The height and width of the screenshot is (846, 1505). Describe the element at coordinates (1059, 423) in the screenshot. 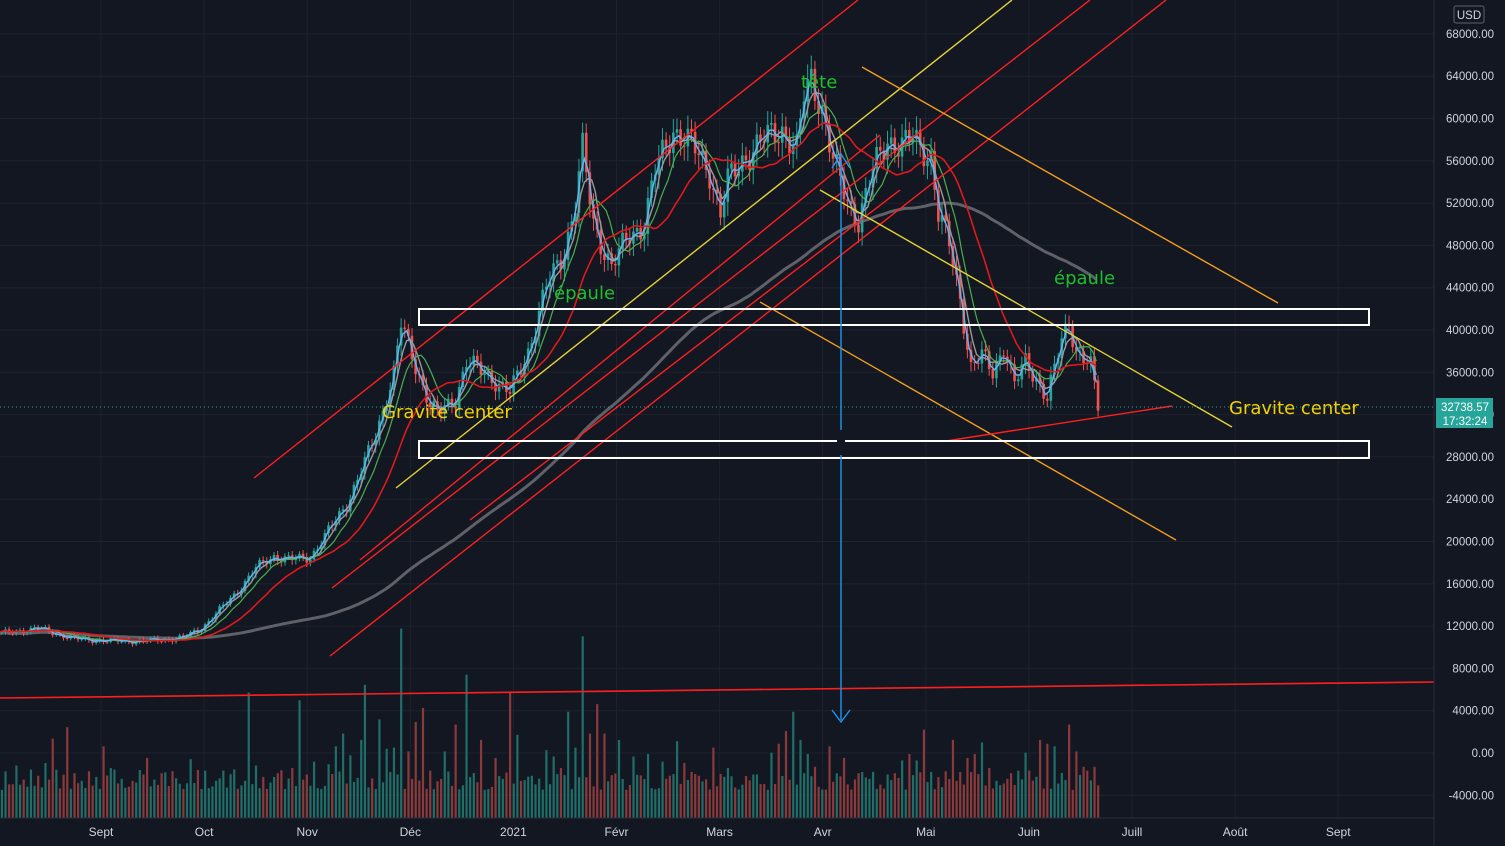

I see `support-line` at that location.